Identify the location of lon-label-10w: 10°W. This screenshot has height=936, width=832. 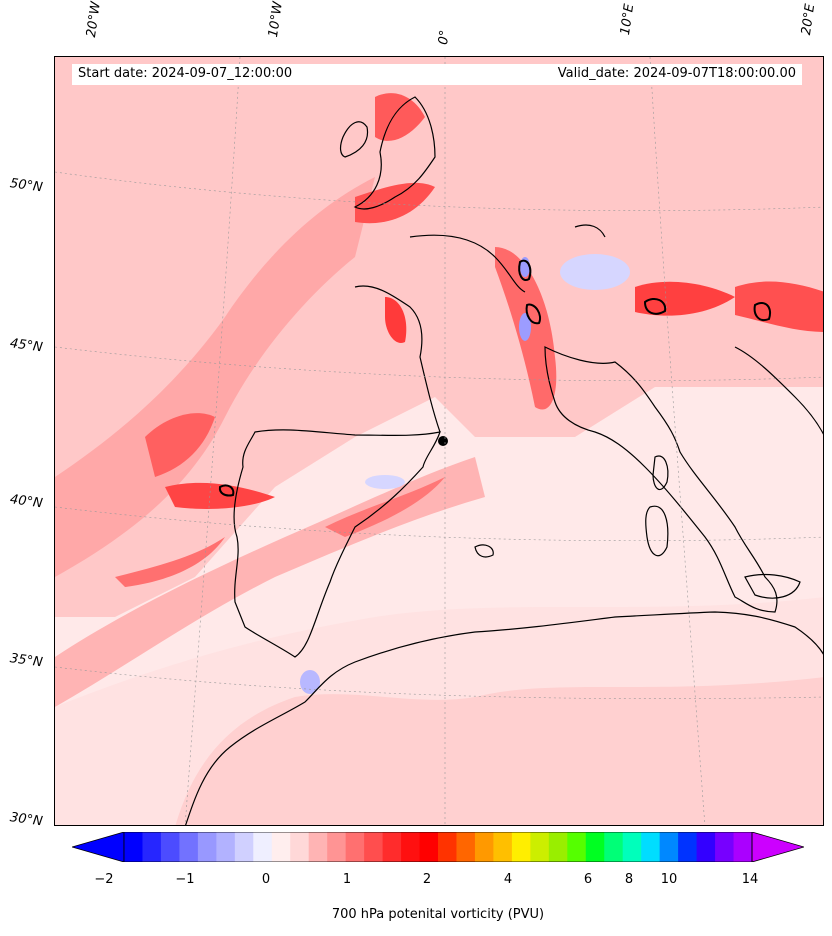
(276, 19).